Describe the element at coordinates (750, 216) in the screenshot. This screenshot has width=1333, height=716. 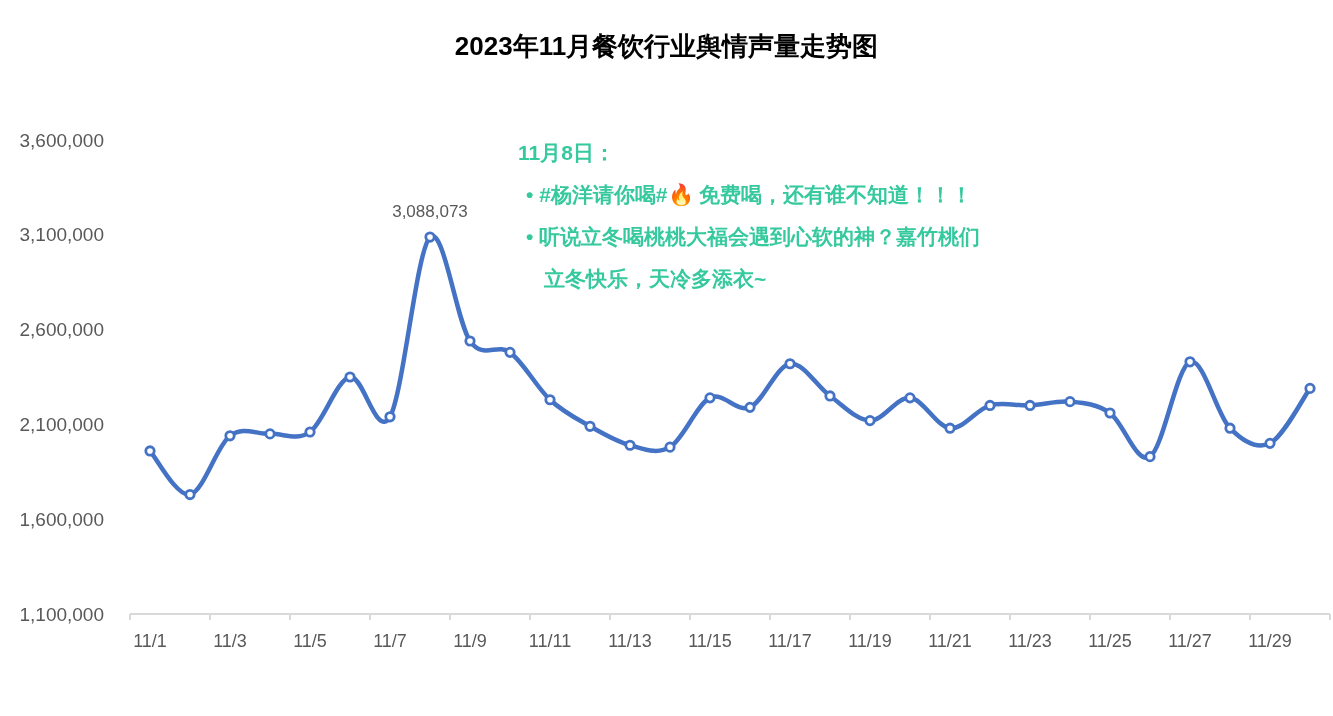
I see `annotation: 11月8日： • #杨洋请你喝#🔥 免费喝，还有谁不知道！！！ • 听说立冬喝桃桃大福会遇到心软的神？嘉竹桃们立冬快乐，天冷多添衣~` at that location.